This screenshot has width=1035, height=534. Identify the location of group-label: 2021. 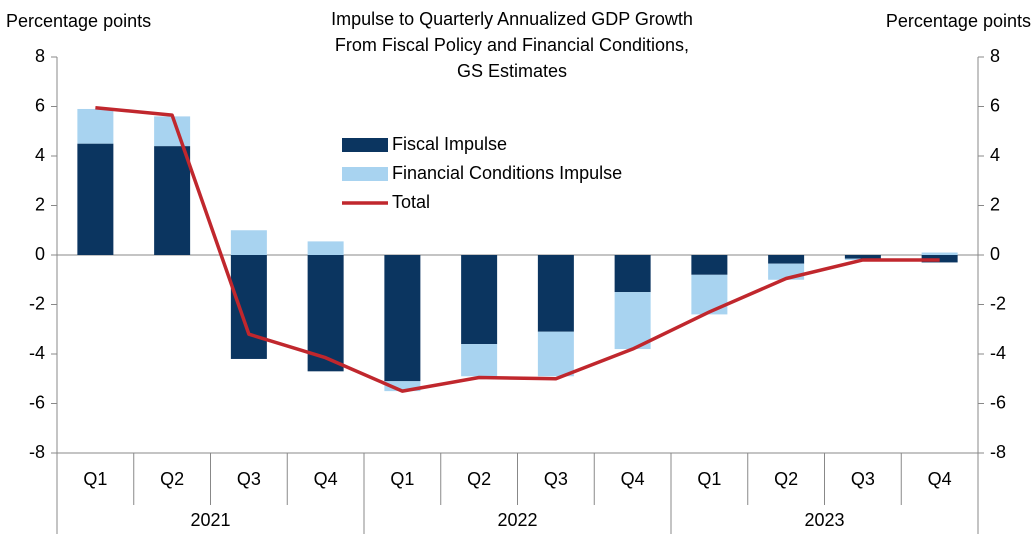
(210, 520).